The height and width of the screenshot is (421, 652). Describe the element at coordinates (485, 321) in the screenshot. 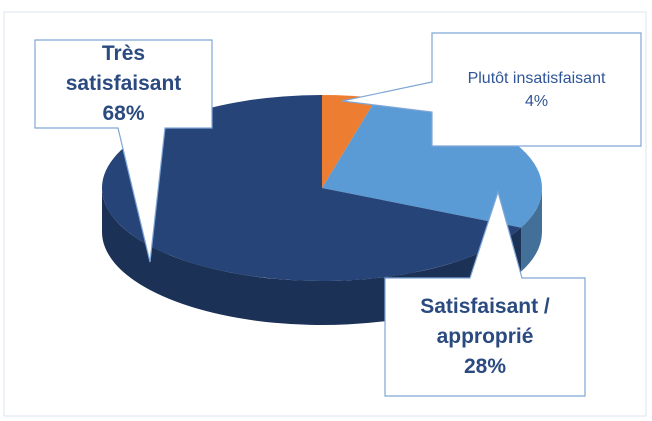

I see `category-label: Satisfaisant / approprié` at that location.